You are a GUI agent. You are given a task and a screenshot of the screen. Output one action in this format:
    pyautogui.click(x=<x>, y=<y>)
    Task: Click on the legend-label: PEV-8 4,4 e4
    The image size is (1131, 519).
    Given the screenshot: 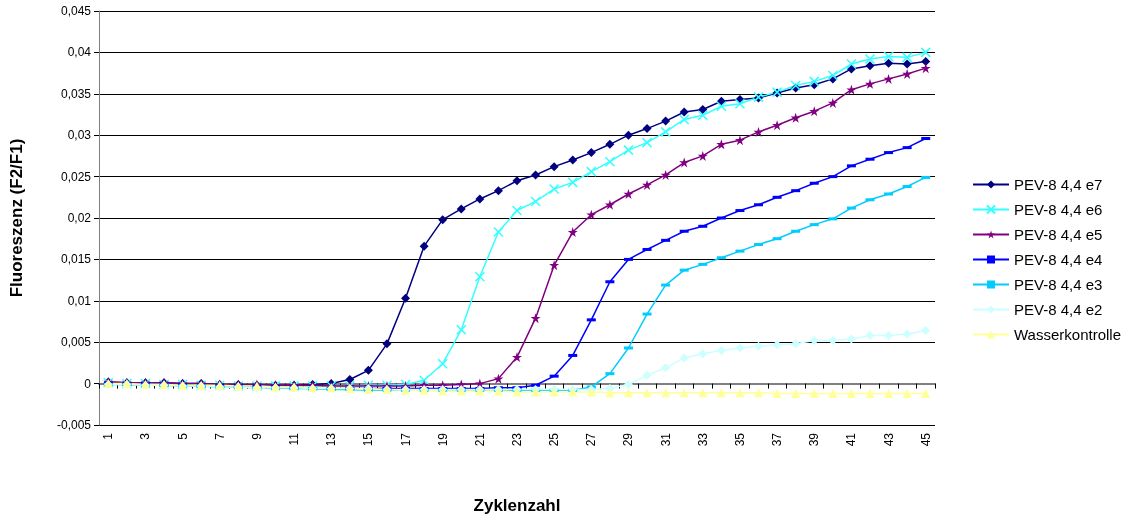 What is the action you would take?
    pyautogui.click(x=1058, y=259)
    